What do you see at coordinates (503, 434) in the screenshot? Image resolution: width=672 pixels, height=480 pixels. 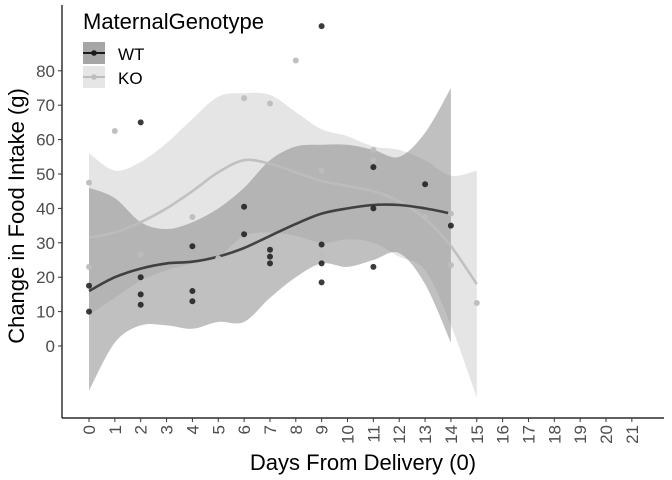 I see `x-tick-label-16: 16` at bounding box center [503, 434].